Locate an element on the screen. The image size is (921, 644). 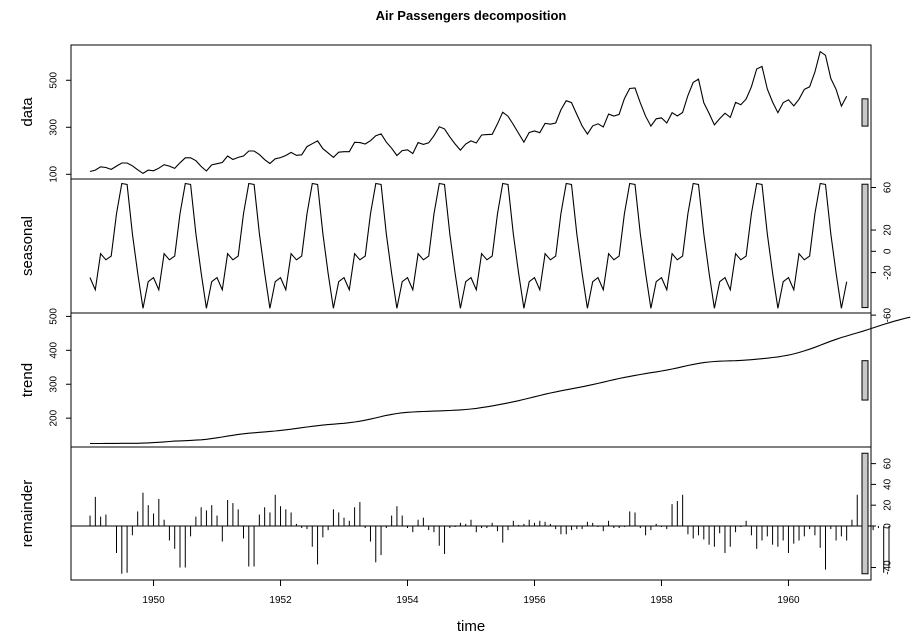
y-tick-label-remainder: 40 is located at coordinates (888, 484).